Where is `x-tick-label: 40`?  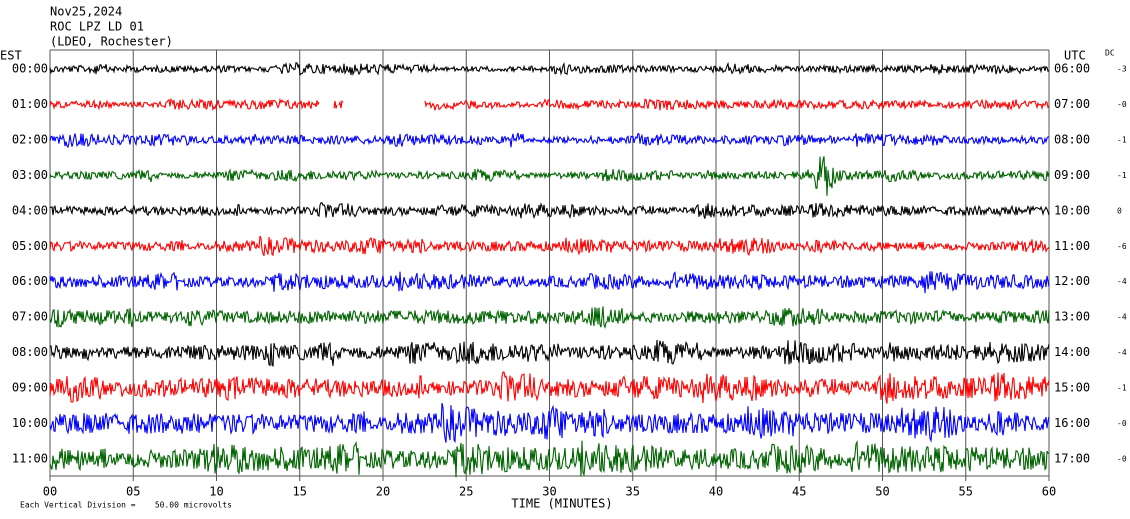 x-tick-label: 40 is located at coordinates (716, 492).